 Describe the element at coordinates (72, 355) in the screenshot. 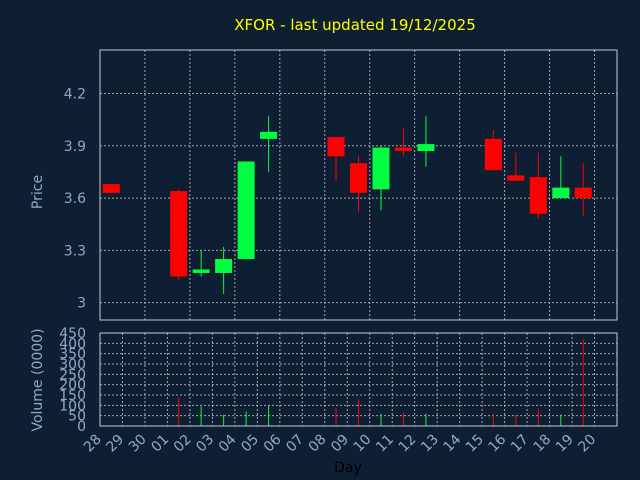

I see `volume-tick-label: 350` at that location.